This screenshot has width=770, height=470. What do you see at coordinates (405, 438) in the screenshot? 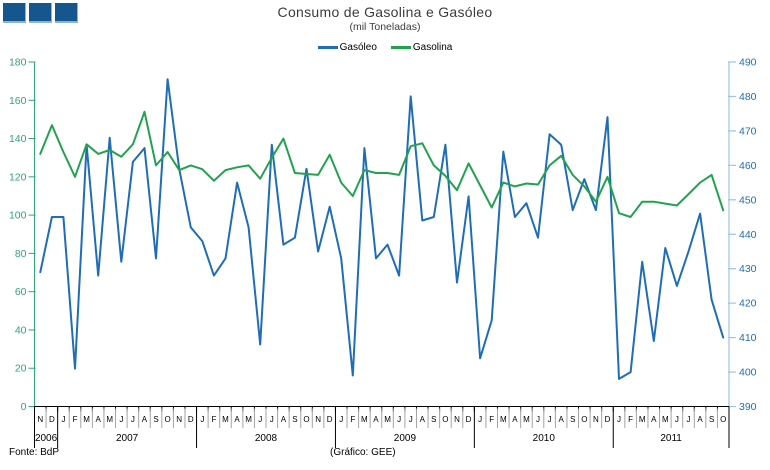
I see `year-label: 2009` at bounding box center [405, 438].